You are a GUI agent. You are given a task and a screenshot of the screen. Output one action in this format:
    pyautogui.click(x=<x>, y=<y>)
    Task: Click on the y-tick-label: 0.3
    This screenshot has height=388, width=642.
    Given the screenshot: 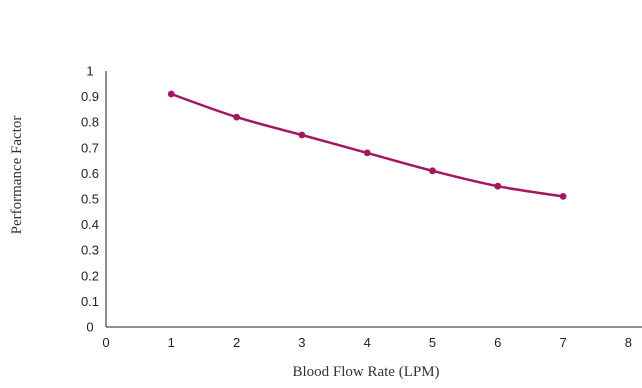 What is the action you would take?
    pyautogui.click(x=90, y=250)
    